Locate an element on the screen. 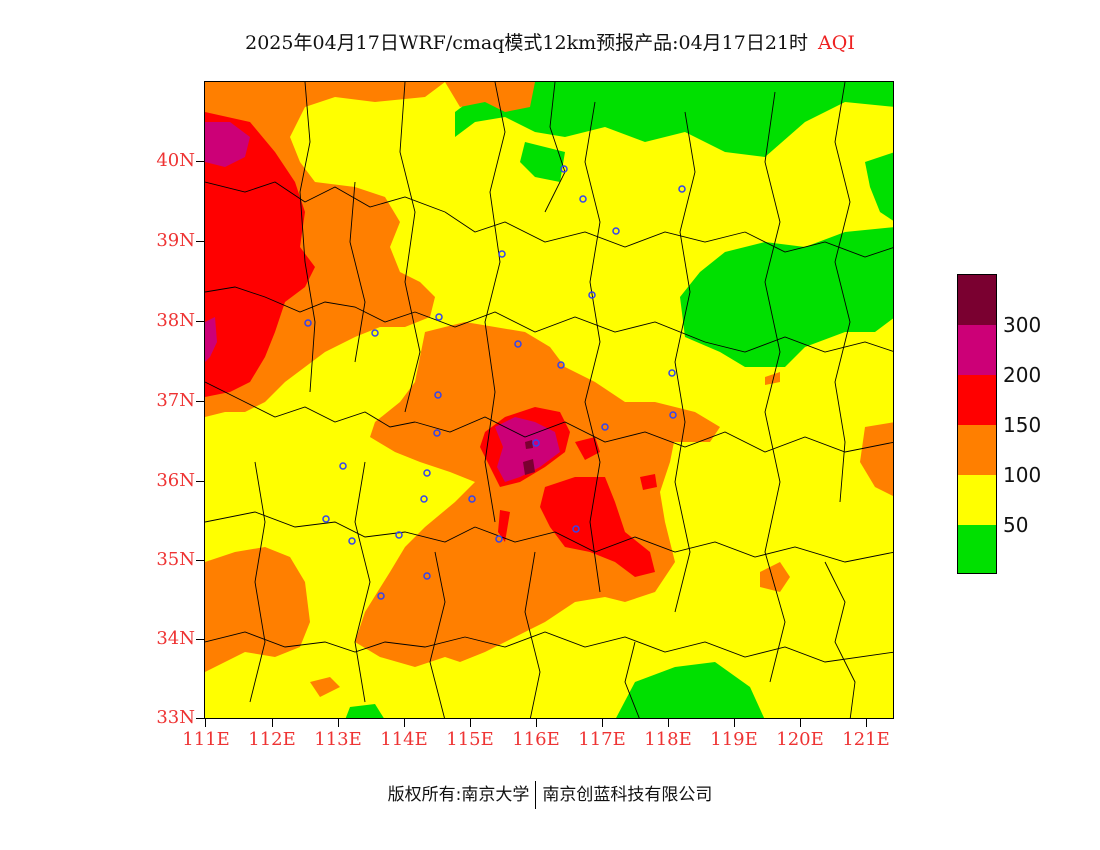 This screenshot has width=1100, height=850. zone-red-south is located at coordinates (597, 527).